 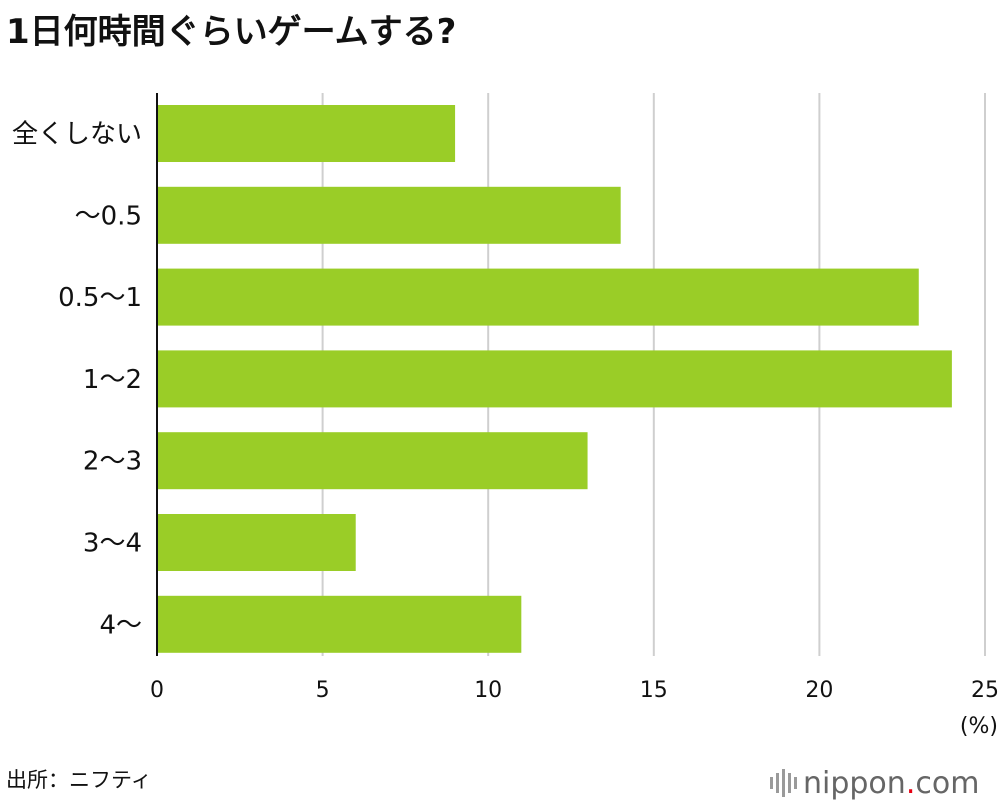 What do you see at coordinates (891, 783) in the screenshot?
I see `logo-text: nippon.com` at bounding box center [891, 783].